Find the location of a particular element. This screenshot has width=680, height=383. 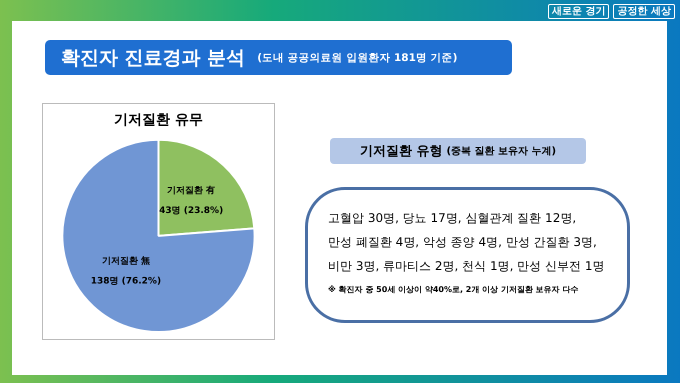

text: (중복 질환 보유자 누계) is located at coordinates (501, 151).